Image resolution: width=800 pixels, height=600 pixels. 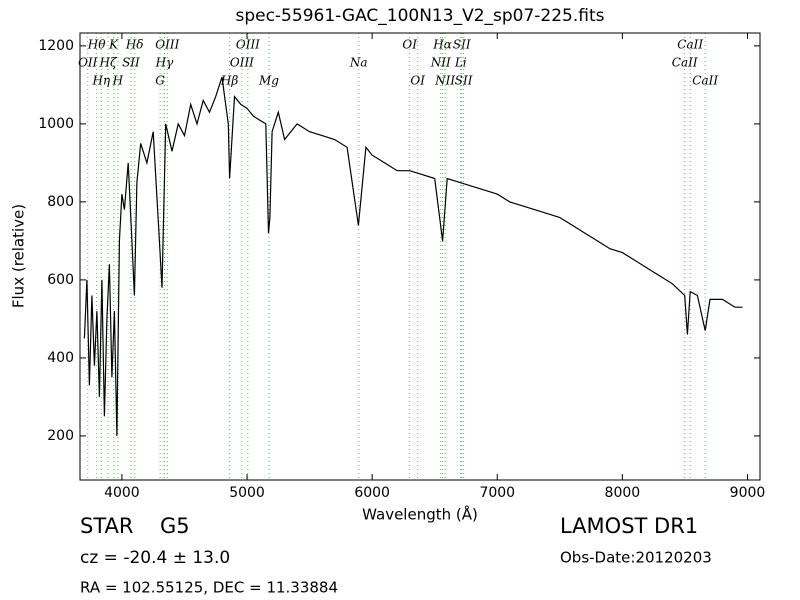 I want to click on y-tick-label: 800, so click(x=60, y=202).